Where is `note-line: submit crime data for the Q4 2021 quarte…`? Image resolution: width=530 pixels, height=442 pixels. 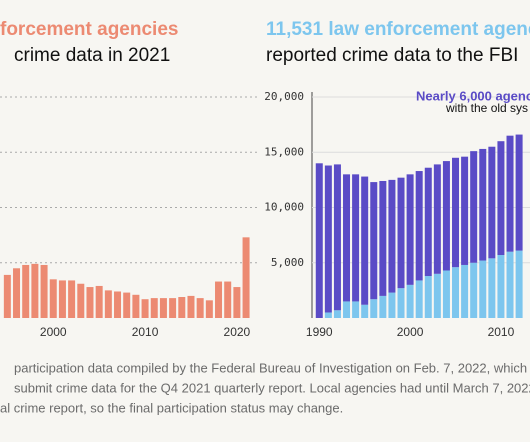
note-line: submit crime data for the Q4 2021 quarte… is located at coordinates (272, 387).